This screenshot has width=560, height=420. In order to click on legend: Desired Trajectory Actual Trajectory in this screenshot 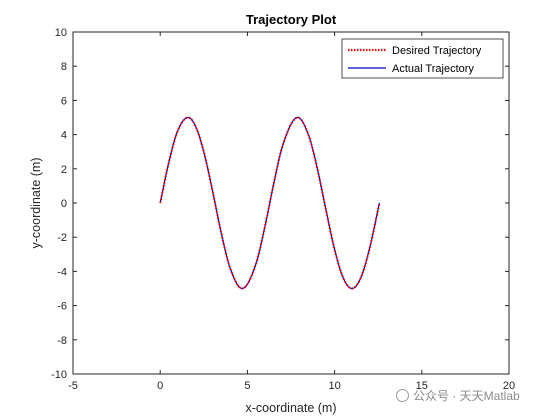, I will do `click(422, 58)`.